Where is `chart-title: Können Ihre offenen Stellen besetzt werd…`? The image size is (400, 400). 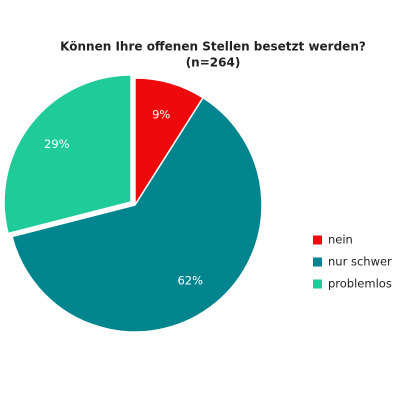
chart-title: Können Ihre offenen Stellen besetzt werd… is located at coordinates (213, 47).